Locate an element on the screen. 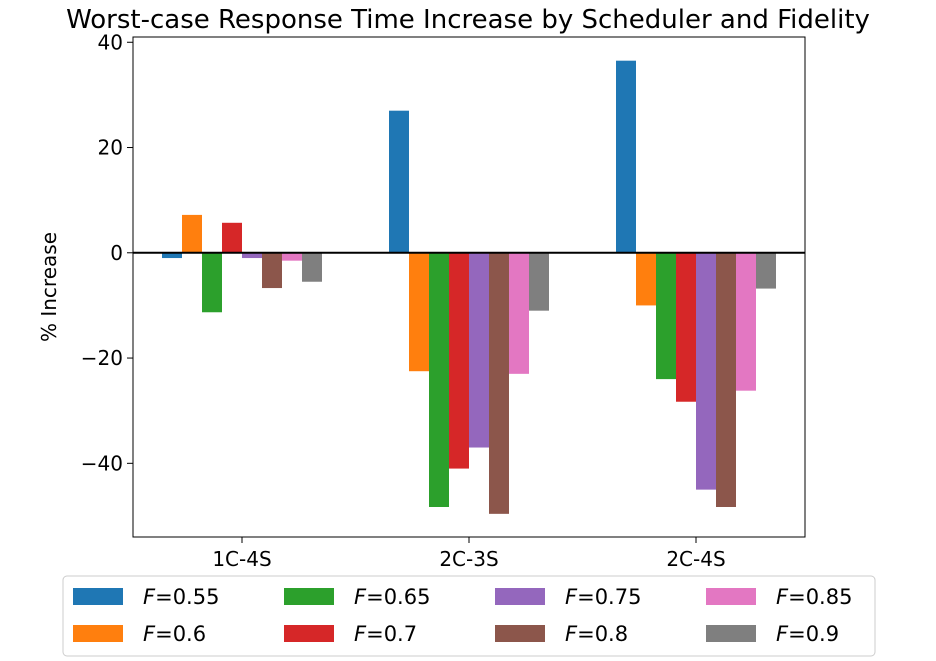  legend-label: F=0.75 is located at coordinates (603, 597).